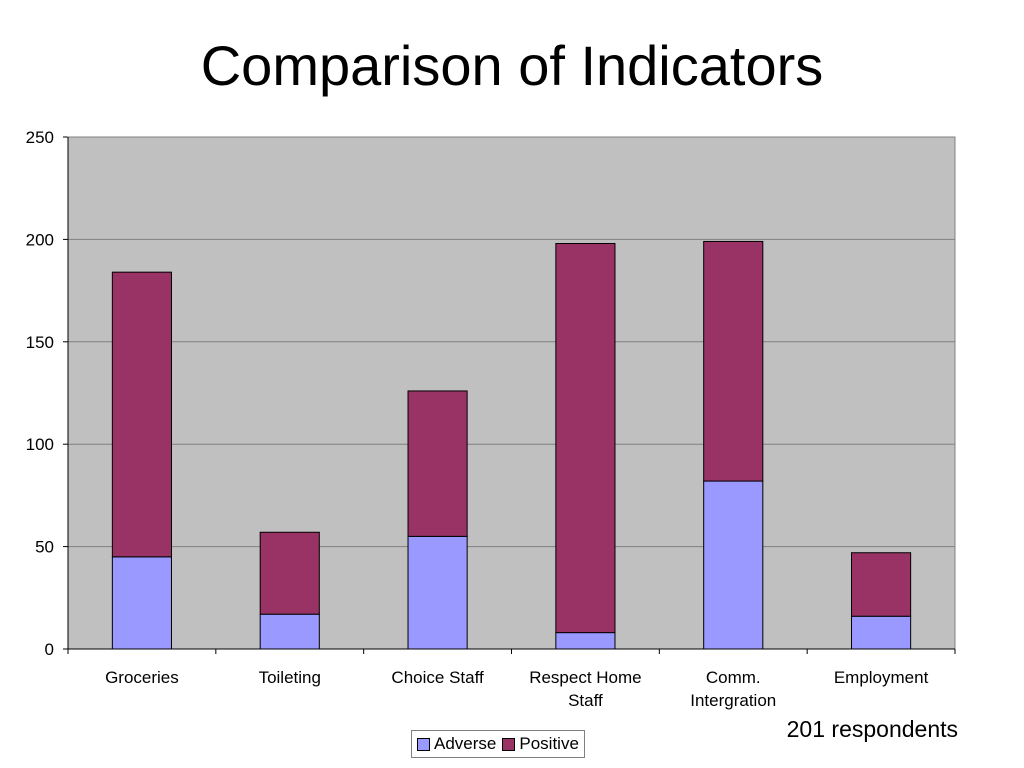 This screenshot has width=1024, height=768. I want to click on y-tick-label-150: 150, so click(40, 342).